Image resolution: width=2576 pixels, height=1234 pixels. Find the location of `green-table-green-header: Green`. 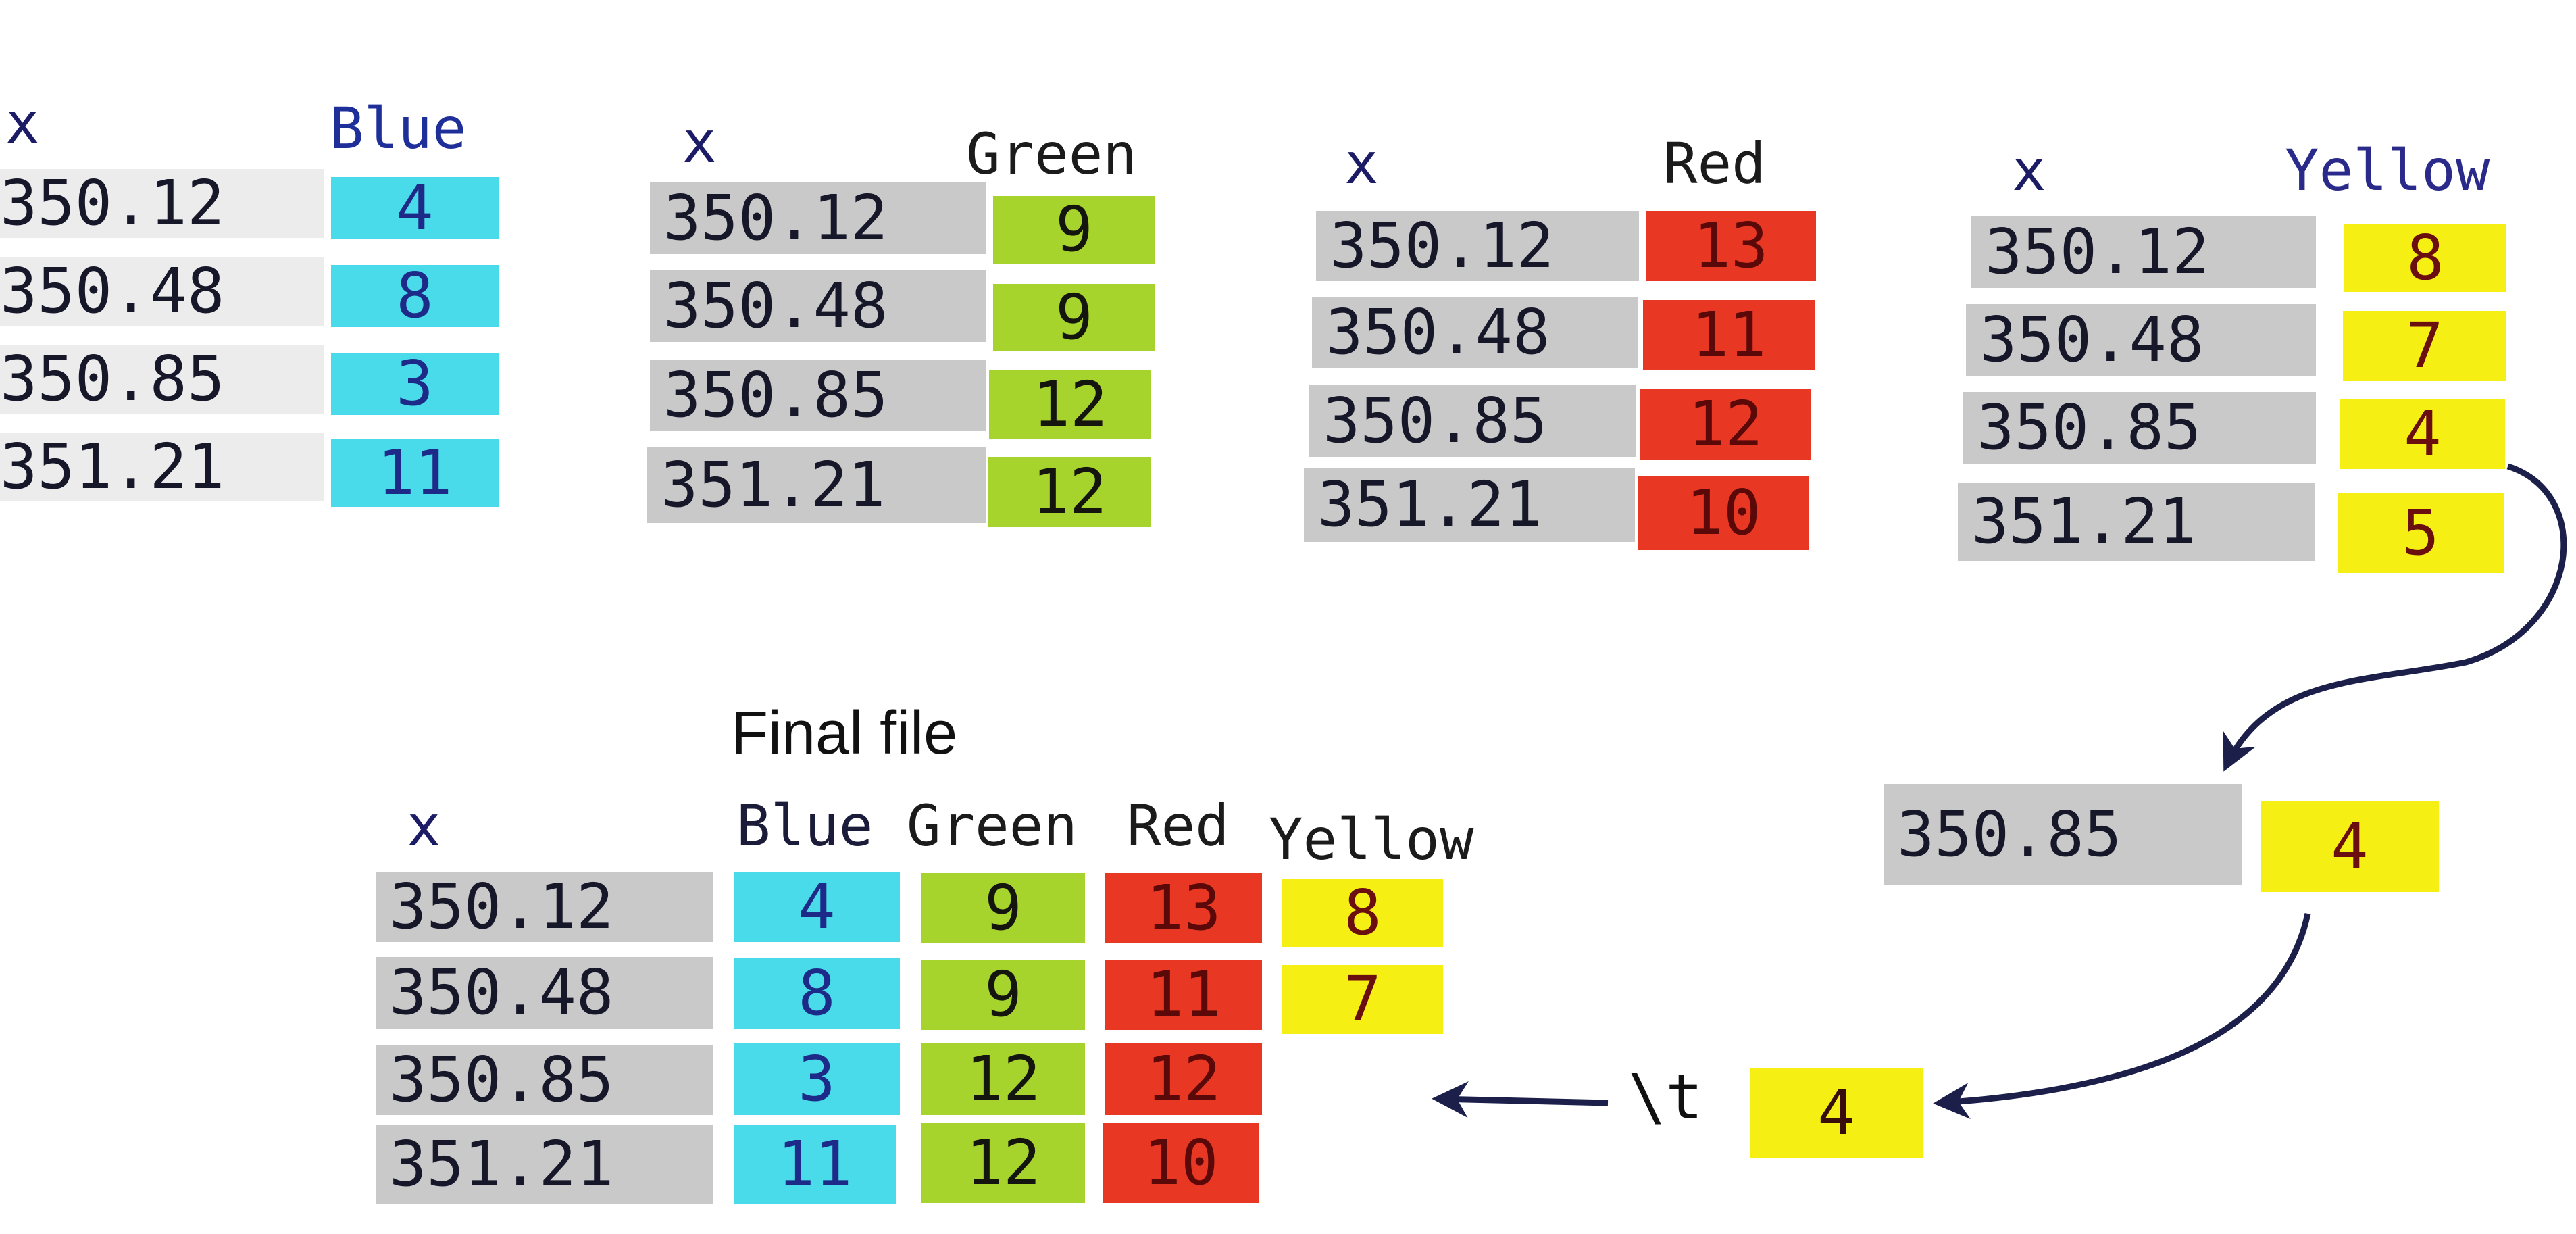

green-table-green-header: Green is located at coordinates (1051, 154).